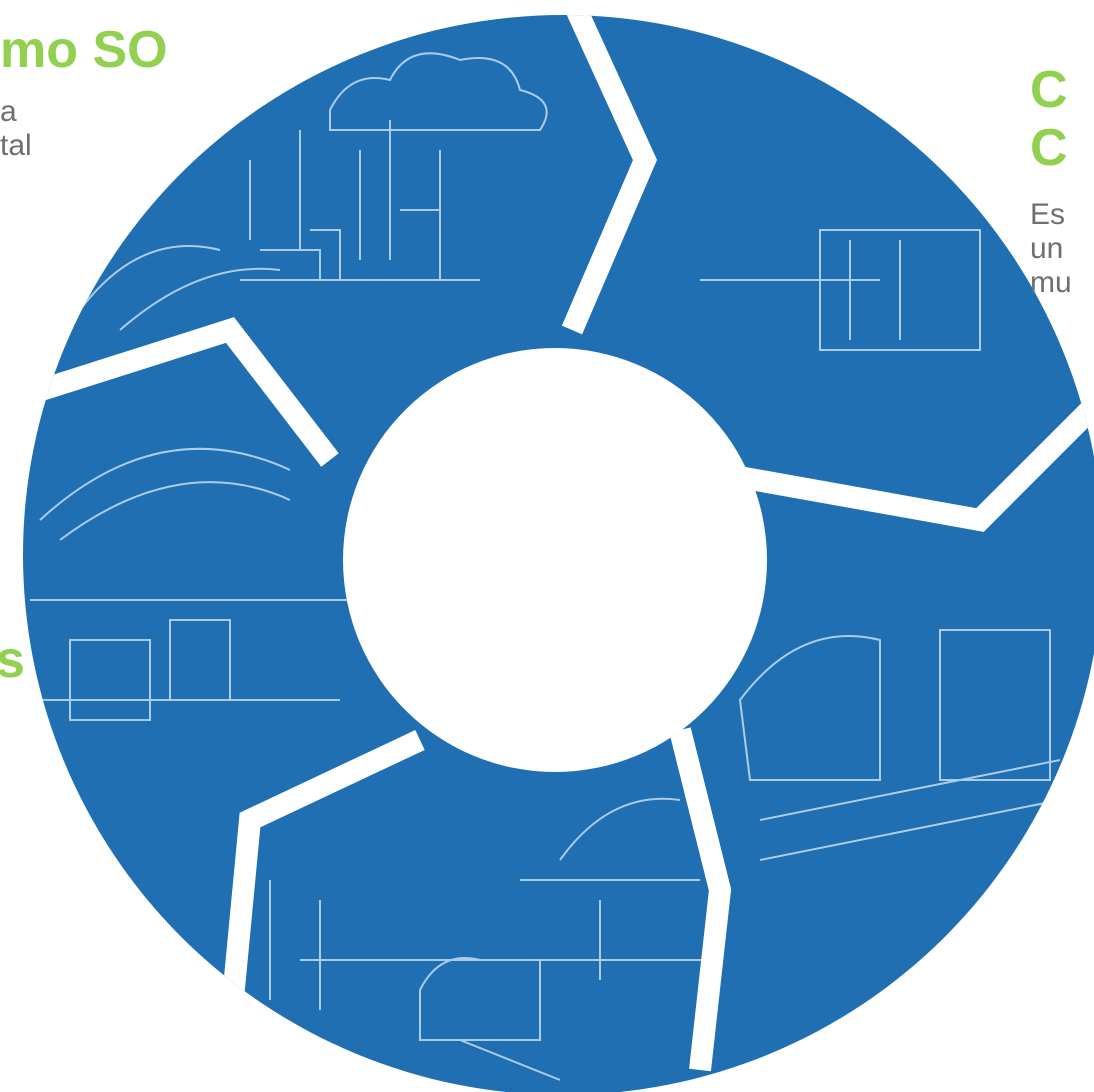 This screenshot has width=1094, height=1092. Describe the element at coordinates (12, 660) in the screenshot. I see `heading-fragment: s` at that location.